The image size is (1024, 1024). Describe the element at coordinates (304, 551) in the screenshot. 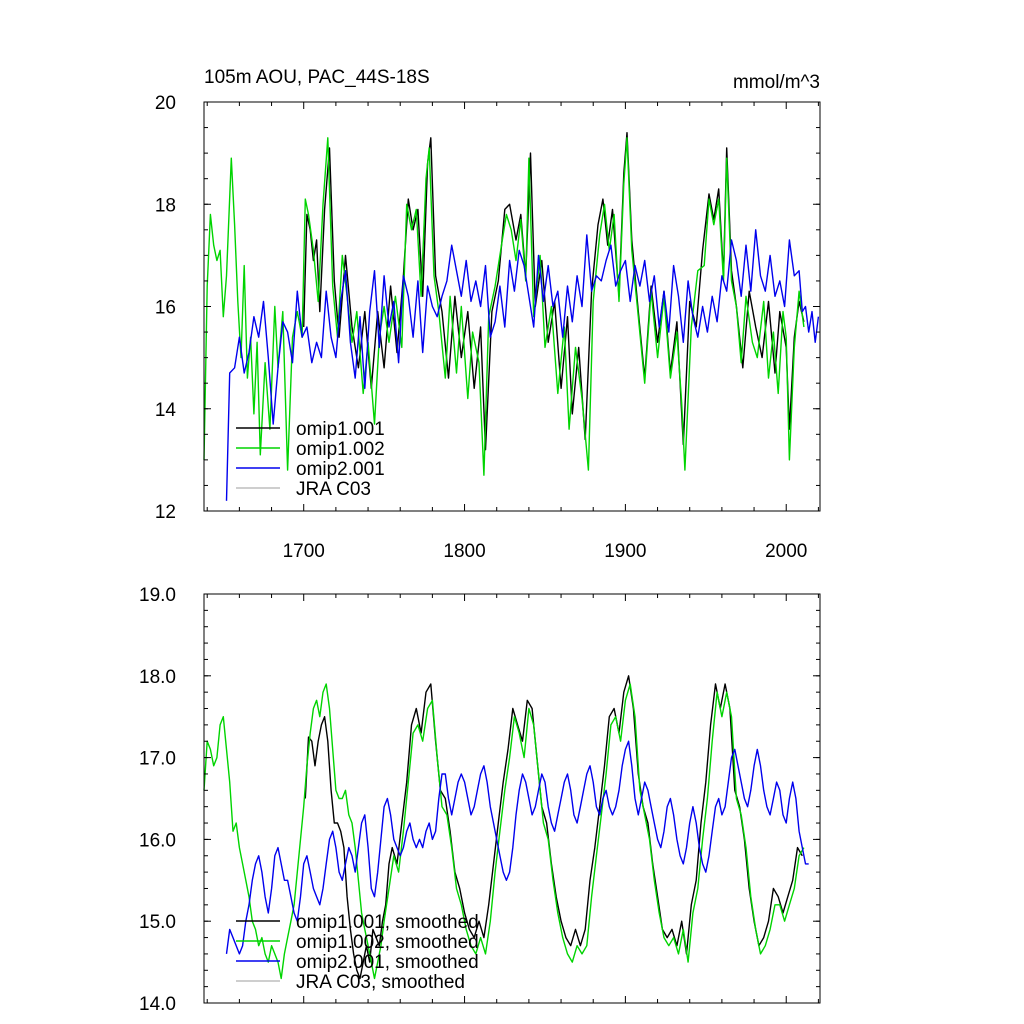

I see `top-xtick-label: 1700` at that location.